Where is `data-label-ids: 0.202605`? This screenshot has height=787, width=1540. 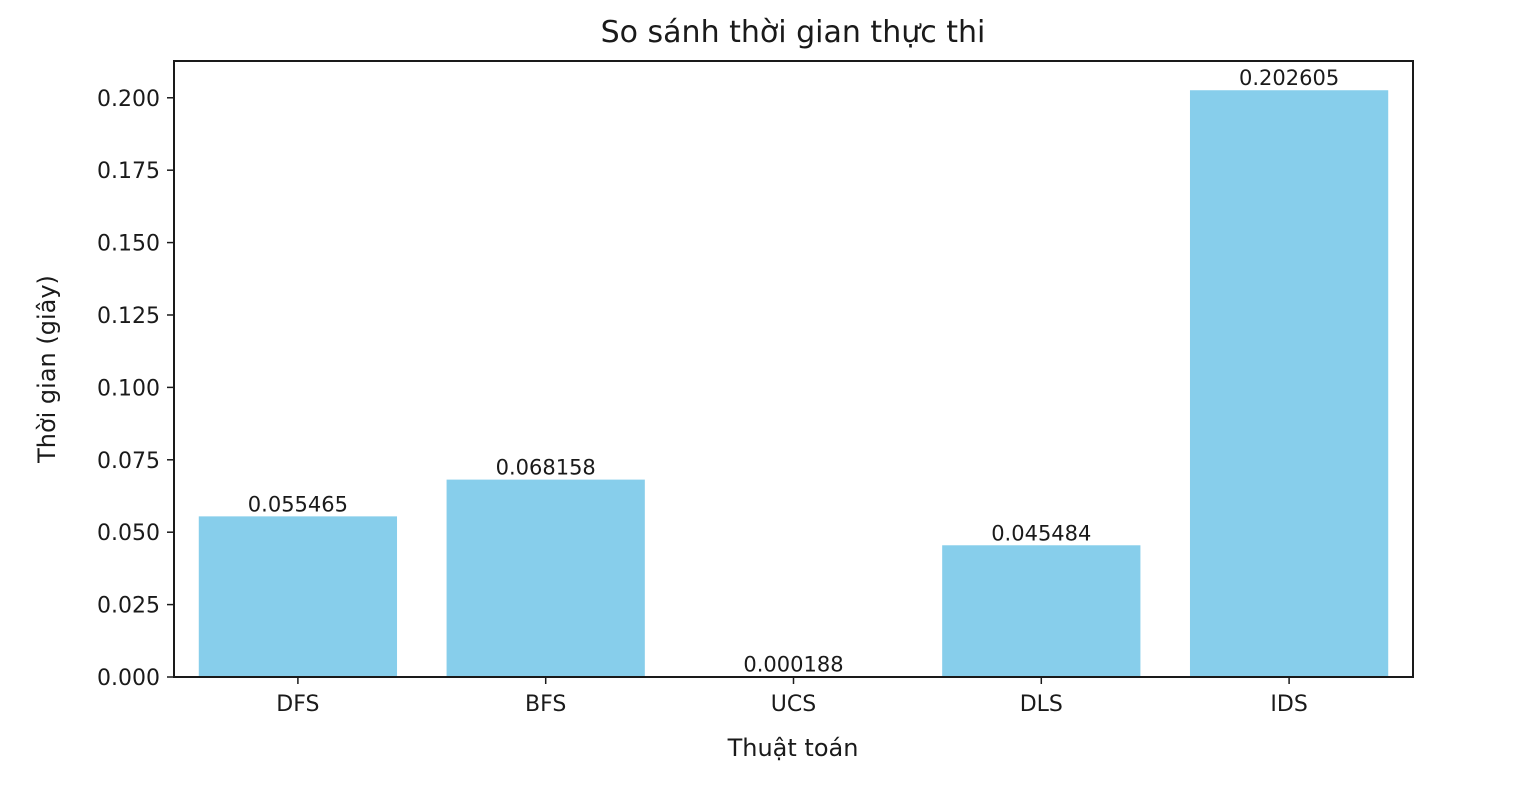
data-label-ids: 0.202605 is located at coordinates (1289, 78).